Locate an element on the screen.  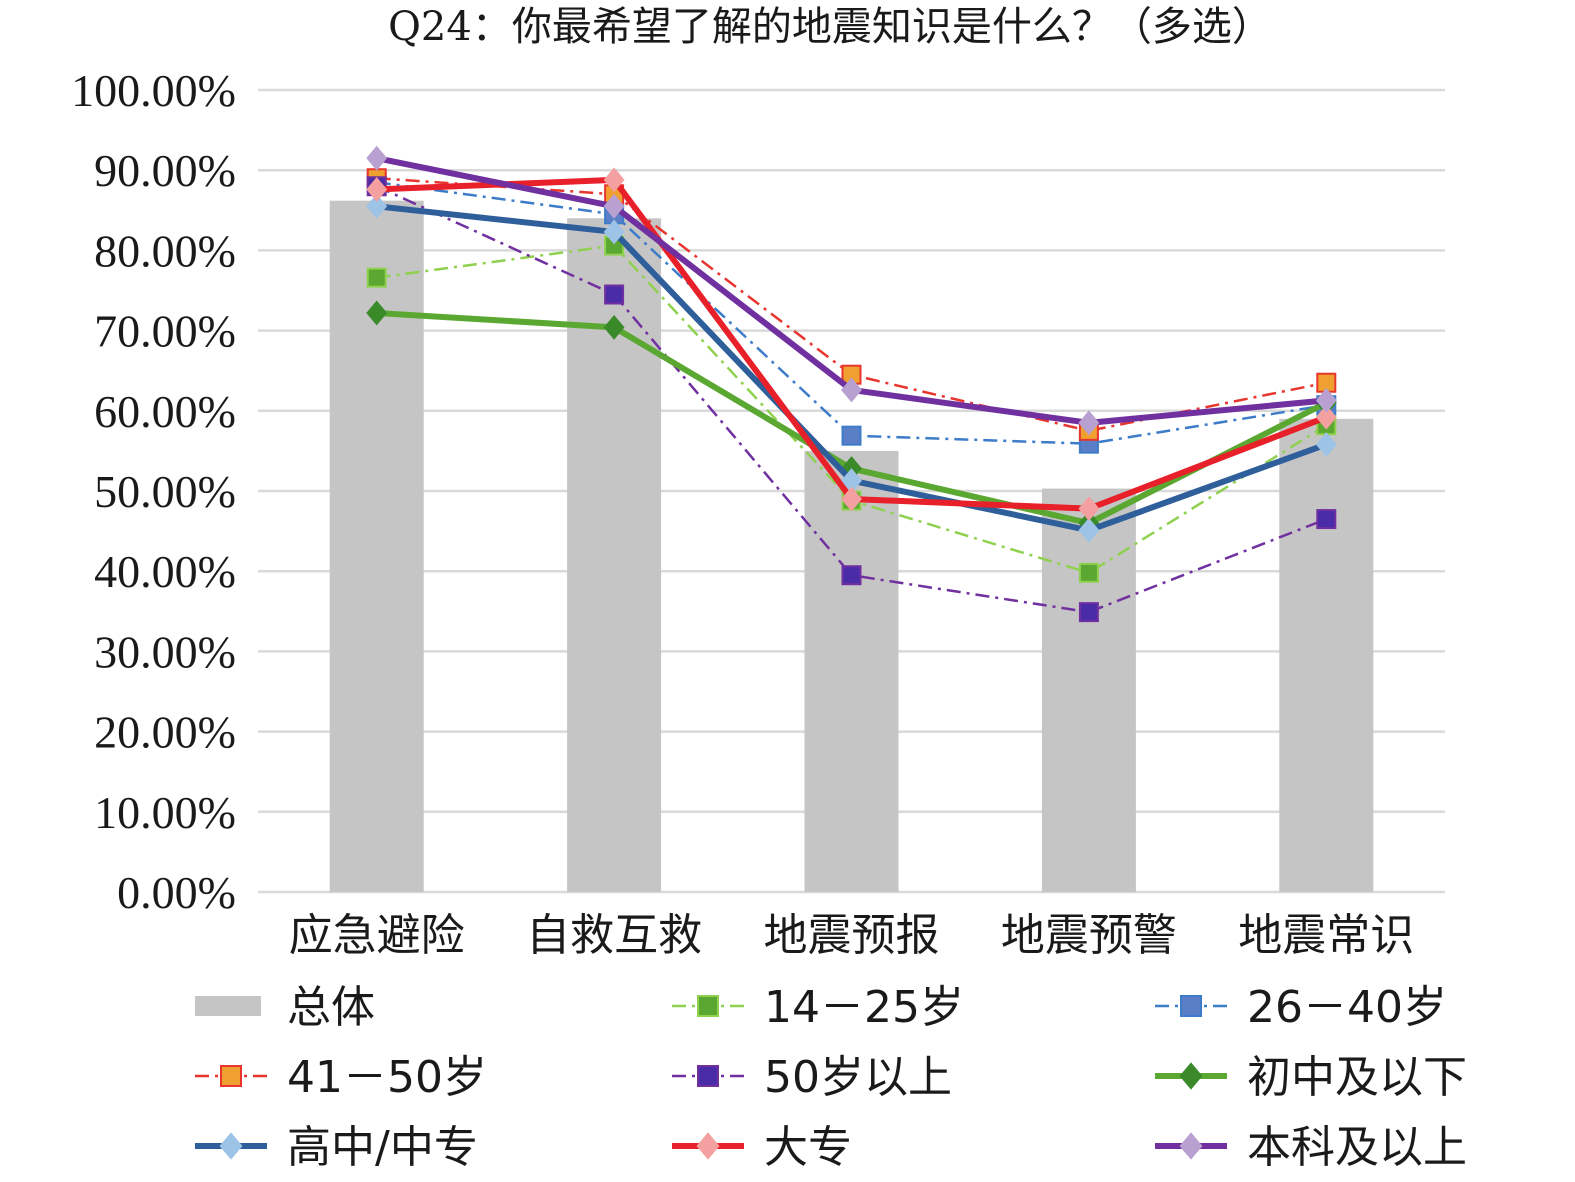
y-tick-label: 100.00% is located at coordinates (153, 90).